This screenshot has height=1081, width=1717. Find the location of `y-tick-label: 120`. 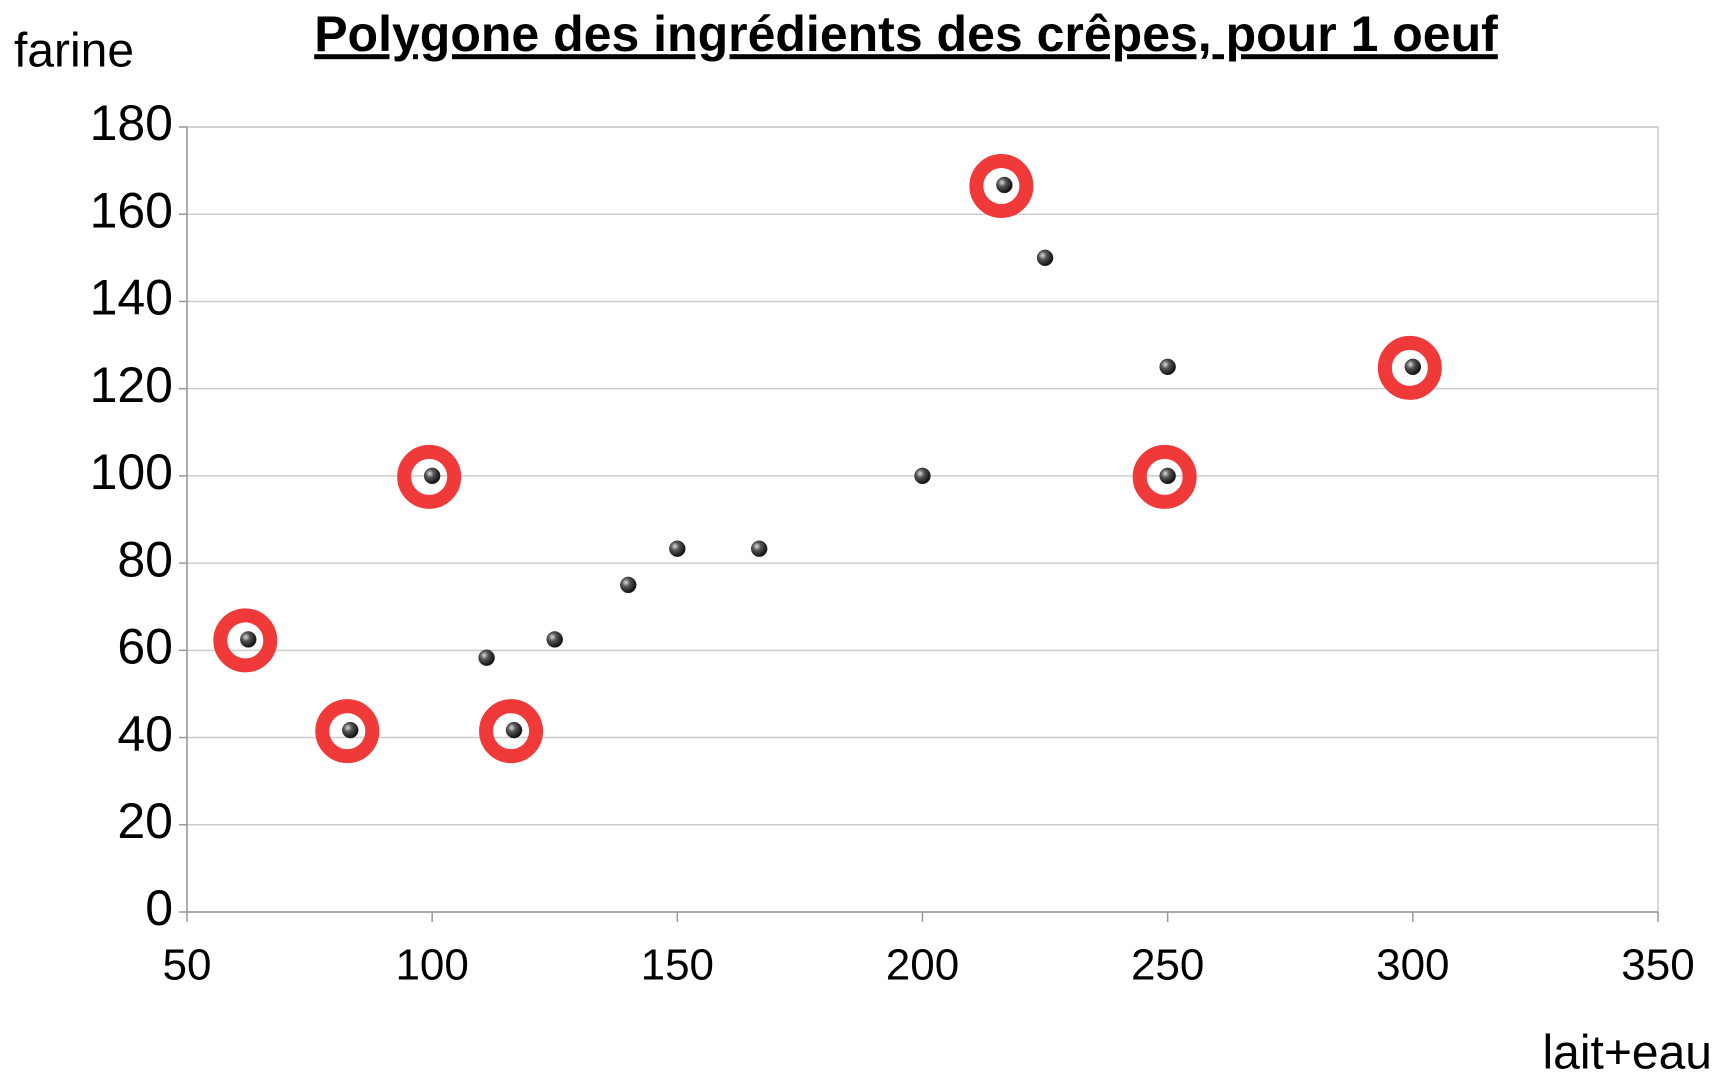

y-tick-label: 120 is located at coordinates (131, 385).